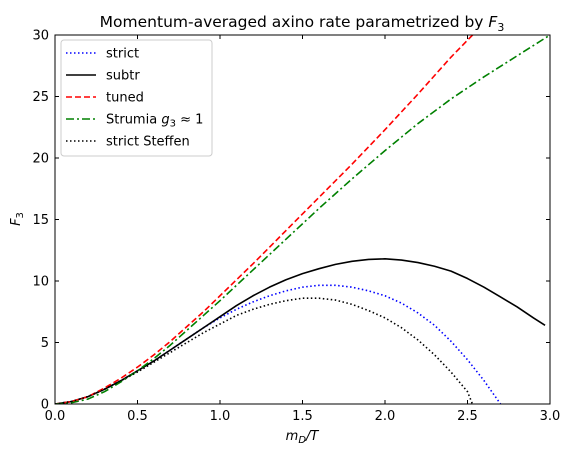 This screenshot has height=454, width=571. What do you see at coordinates (550, 416) in the screenshot?
I see `x-tick-label: 3.0` at bounding box center [550, 416].